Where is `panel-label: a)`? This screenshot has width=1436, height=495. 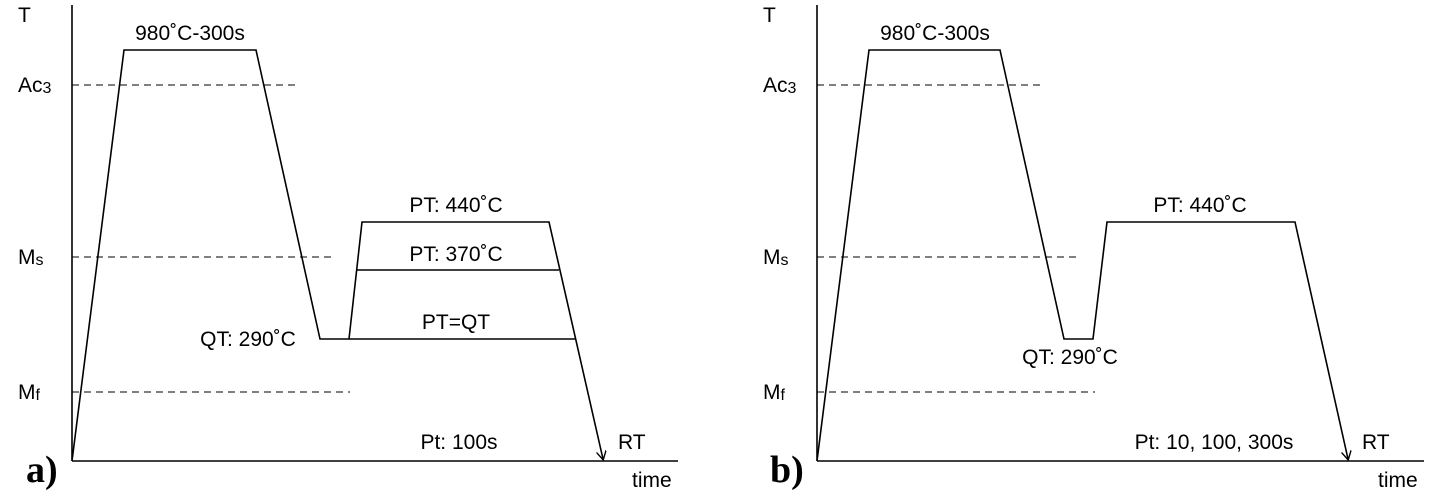
panel-label: a) is located at coordinates (42, 470).